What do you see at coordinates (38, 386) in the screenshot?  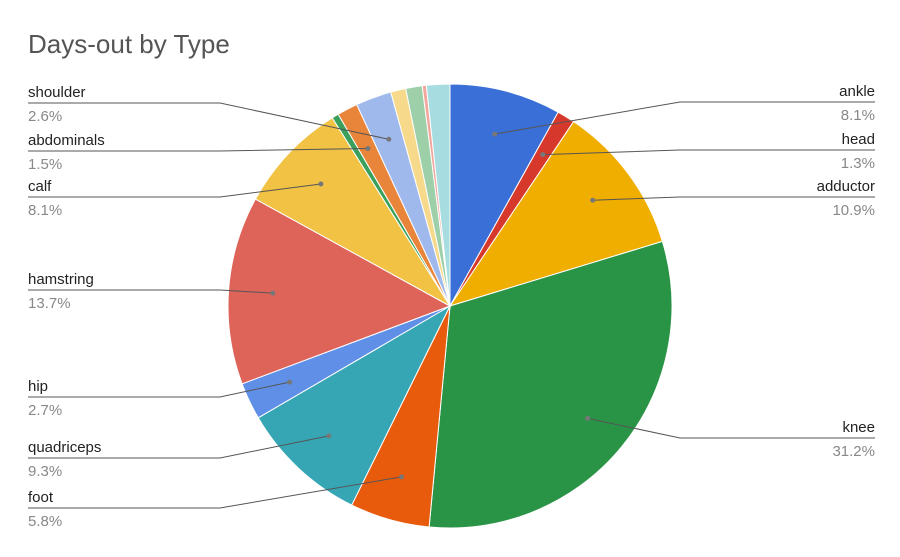 I see `slice-label: hip` at bounding box center [38, 386].